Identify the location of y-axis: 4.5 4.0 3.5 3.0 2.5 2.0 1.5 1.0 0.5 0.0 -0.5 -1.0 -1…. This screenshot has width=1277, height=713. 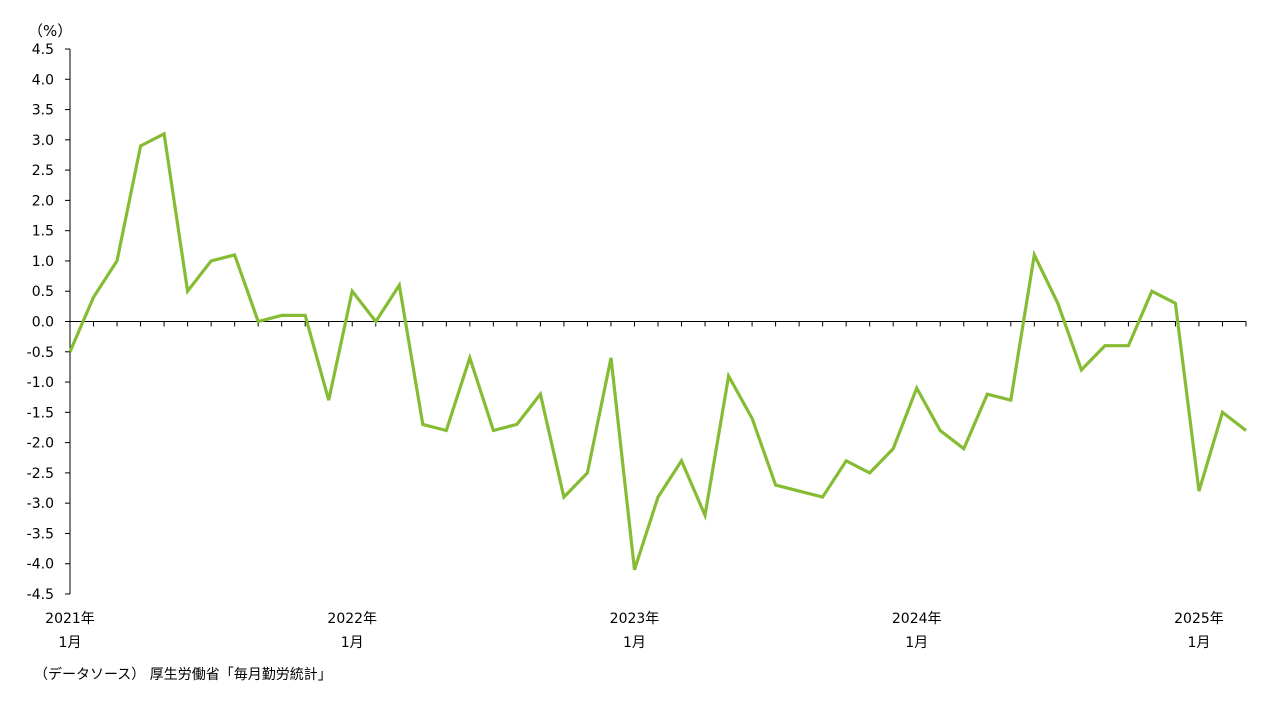
(49, 322).